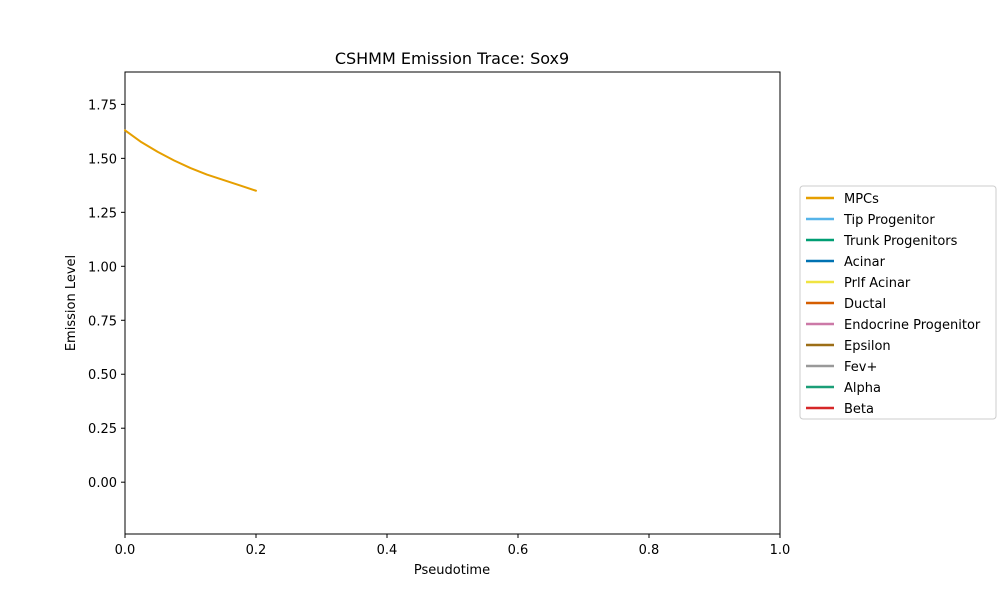  What do you see at coordinates (860, 367) in the screenshot?
I see `legend-label-fev-: Fev+` at bounding box center [860, 367].